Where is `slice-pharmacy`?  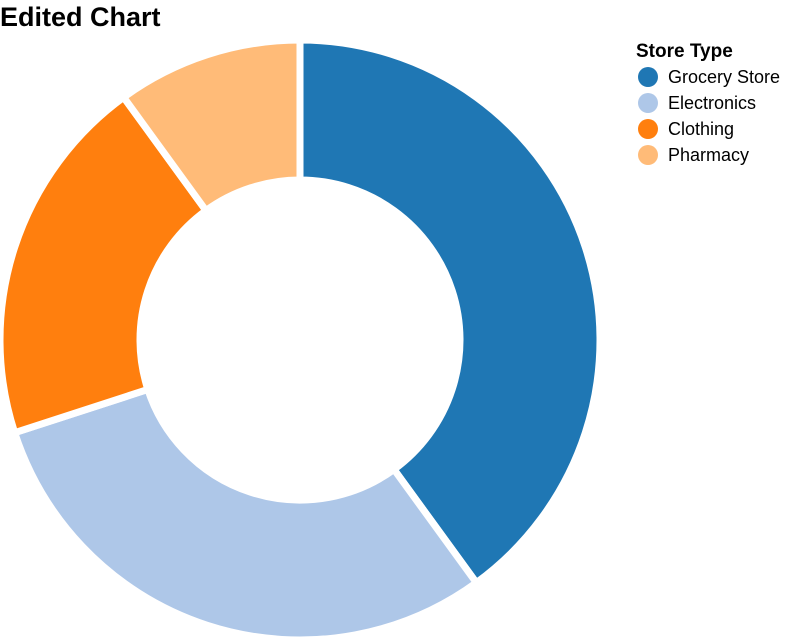 slice-pharmacy is located at coordinates (212, 125).